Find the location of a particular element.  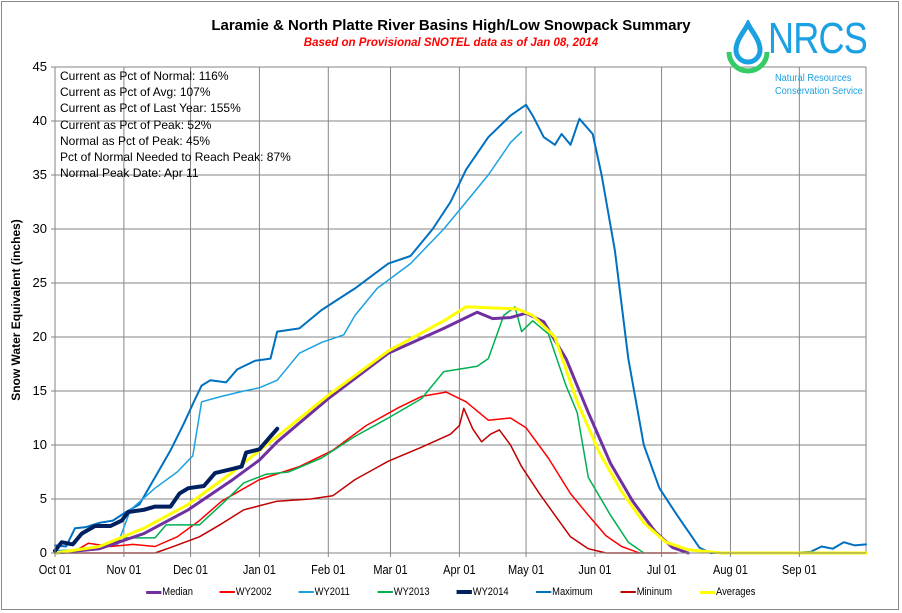

y-tick-label: 40 is located at coordinates (40, 120).